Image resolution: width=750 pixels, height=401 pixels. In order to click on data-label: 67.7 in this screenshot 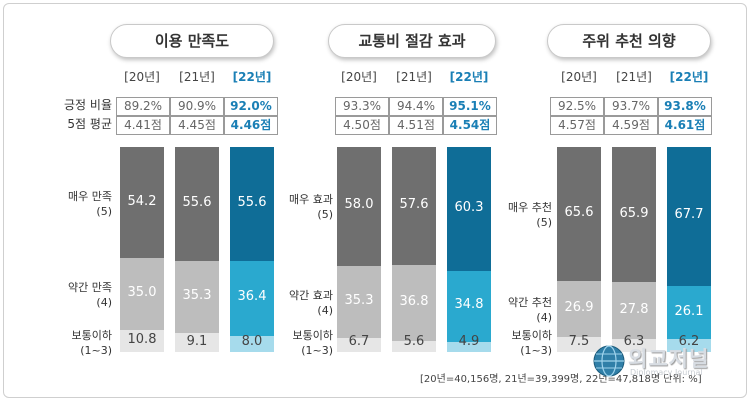, I will do `click(689, 215)`.